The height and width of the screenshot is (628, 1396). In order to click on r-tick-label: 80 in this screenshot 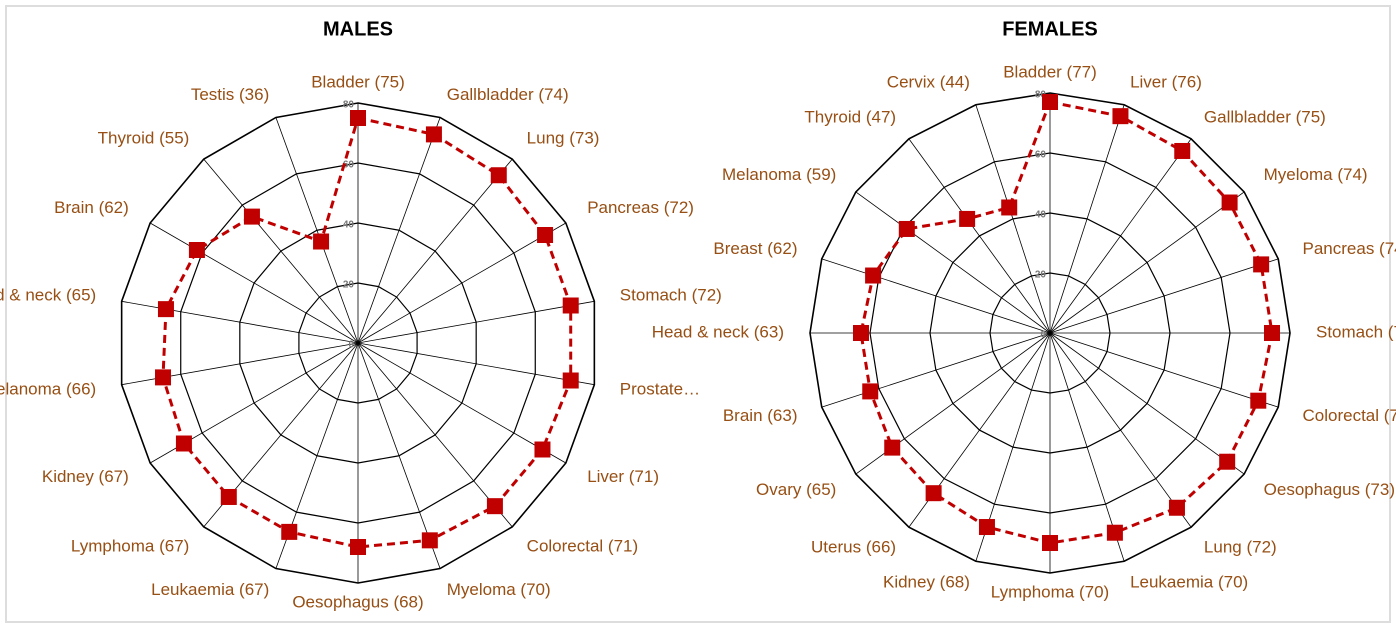, I will do `click(1041, 95)`.